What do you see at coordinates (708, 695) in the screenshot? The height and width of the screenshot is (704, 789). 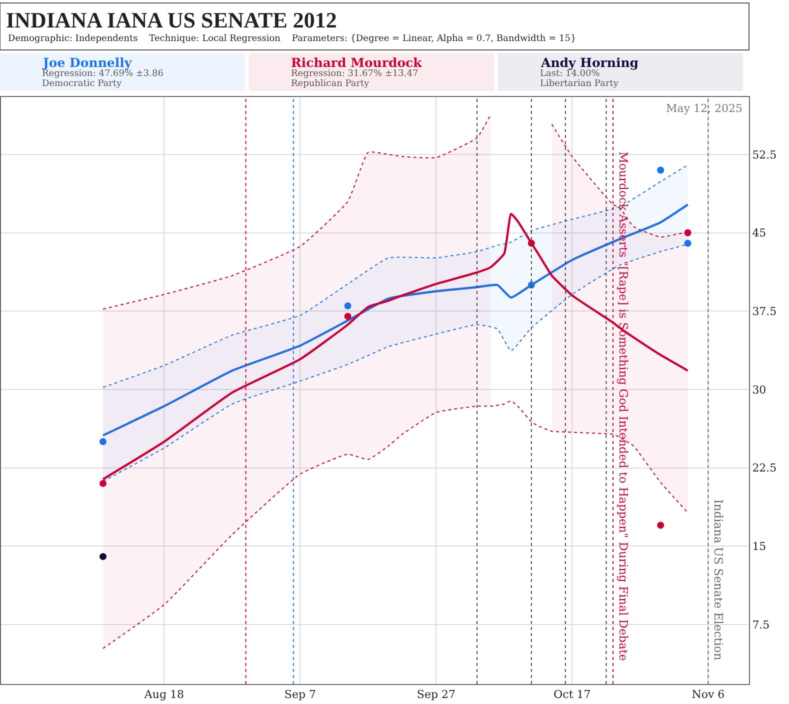 I see `x-tick-label: Nov 6` at bounding box center [708, 695].